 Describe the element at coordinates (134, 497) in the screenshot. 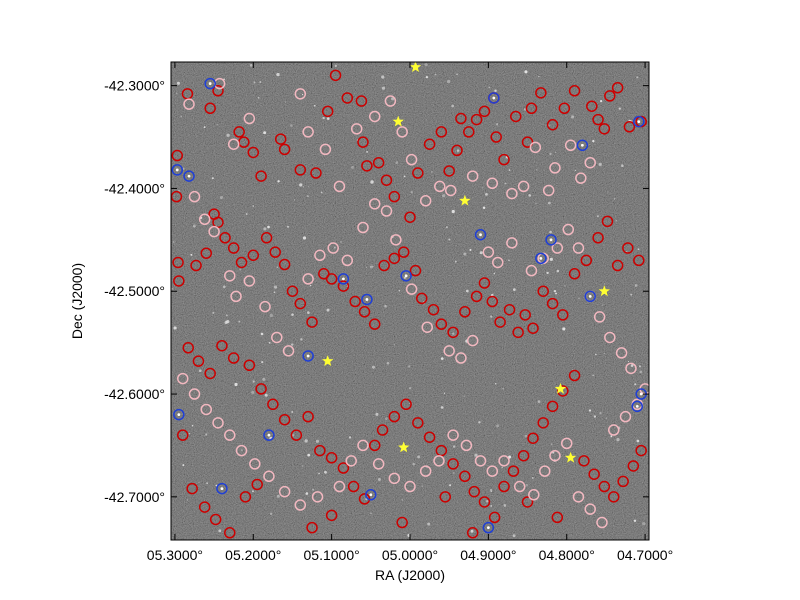

I see `y-tick-label: -42.7000°` at that location.